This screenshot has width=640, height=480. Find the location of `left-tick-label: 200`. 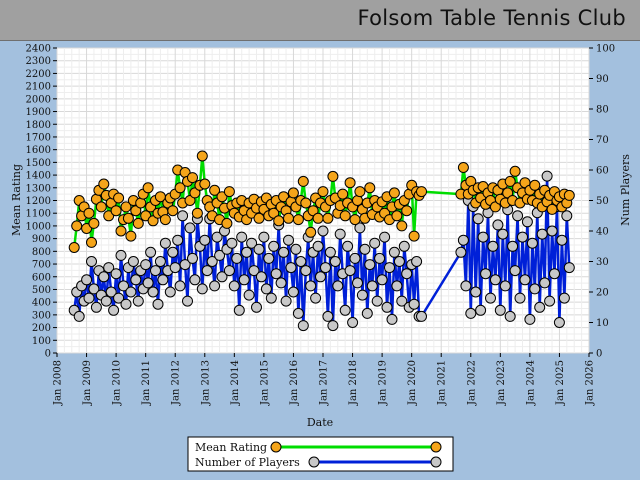

left-tick-label: 200 is located at coordinates (41, 328).